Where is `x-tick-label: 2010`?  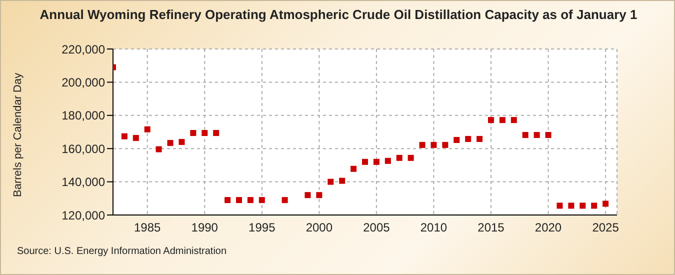 x-tick-label: 2010 is located at coordinates (434, 227).